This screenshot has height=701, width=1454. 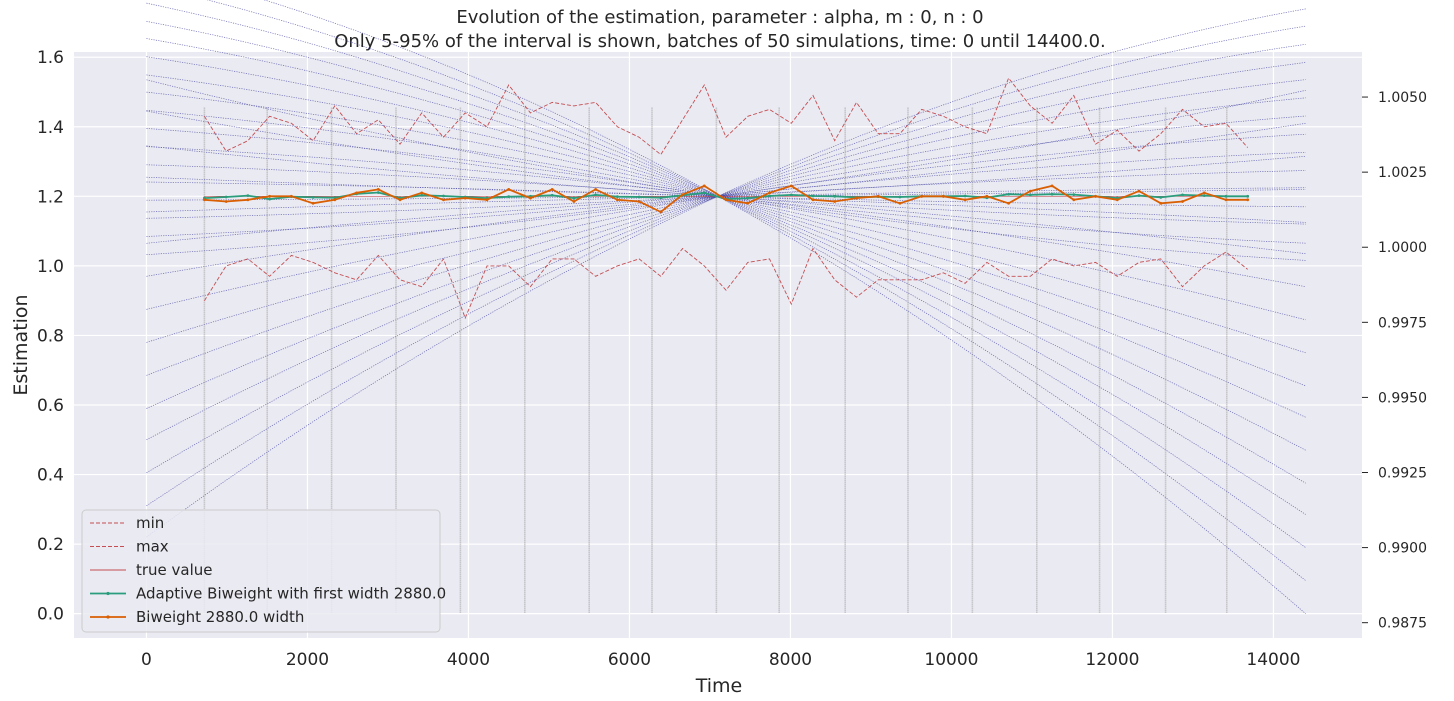 I want to click on y2-tick-label: 1.0025, so click(x=1402, y=173).